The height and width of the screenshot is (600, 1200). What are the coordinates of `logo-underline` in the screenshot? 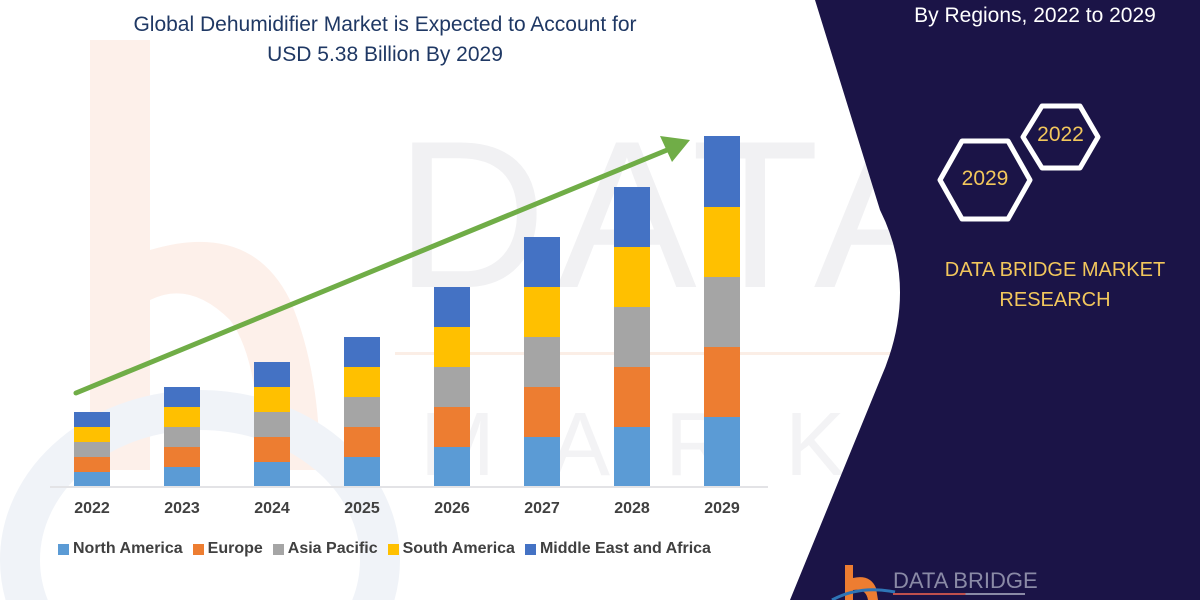 It's located at (959, 594).